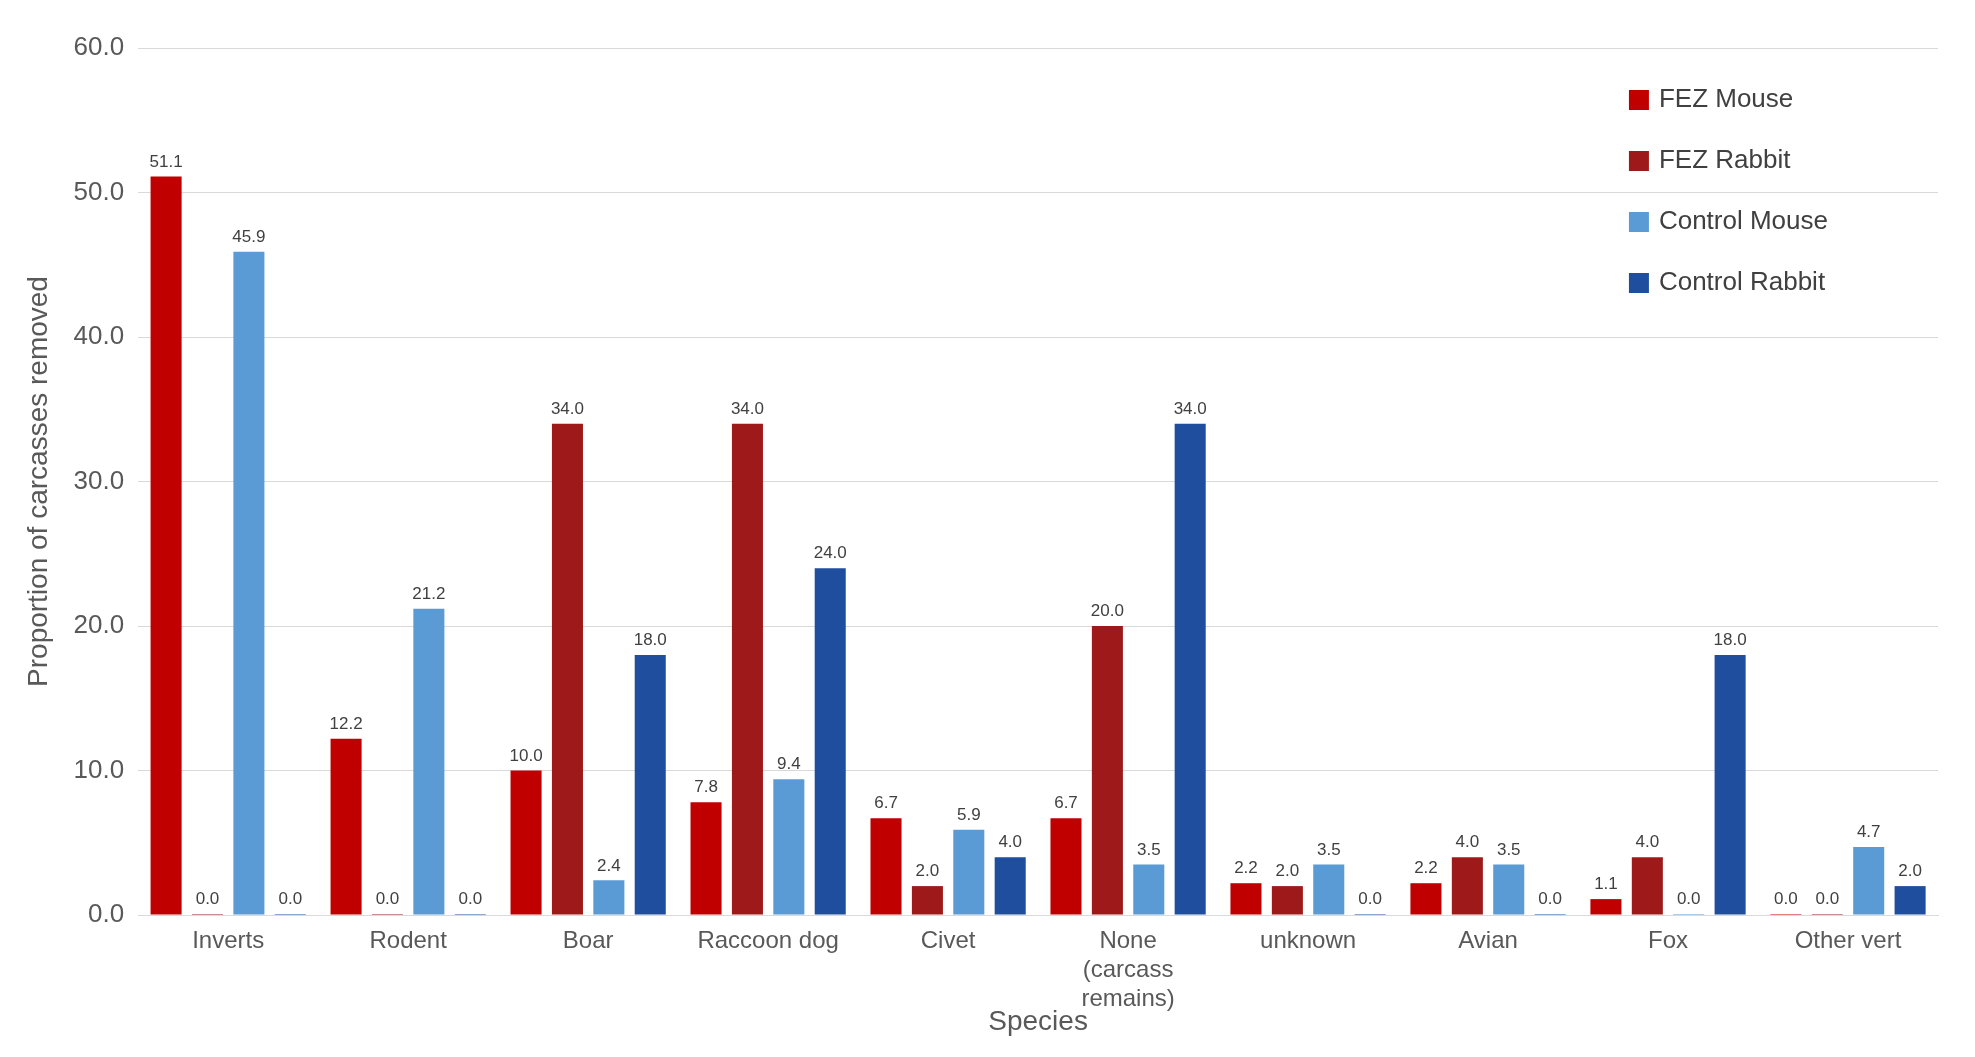  What do you see at coordinates (1308, 940) in the screenshot?
I see `x-tick-label: unknown` at bounding box center [1308, 940].